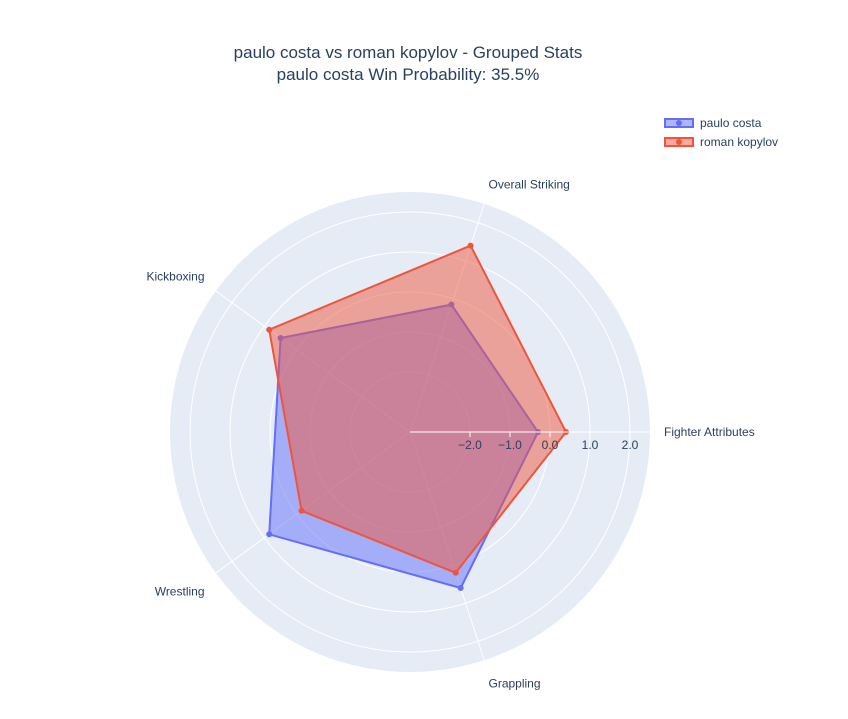  I want to click on legend: paulo costa roman kopylov, so click(721, 132).